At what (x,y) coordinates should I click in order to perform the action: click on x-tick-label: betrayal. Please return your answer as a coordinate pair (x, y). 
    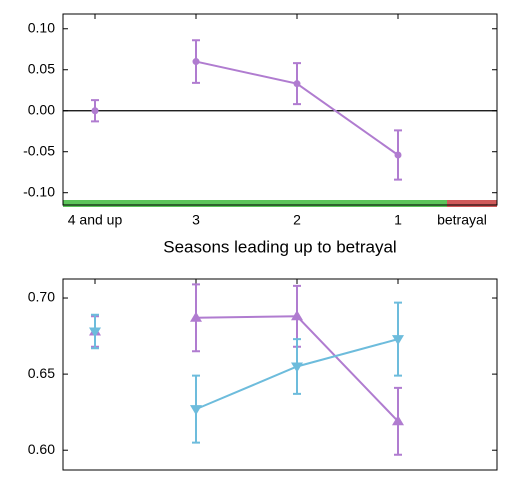
    Looking at the image, I should click on (462, 220).